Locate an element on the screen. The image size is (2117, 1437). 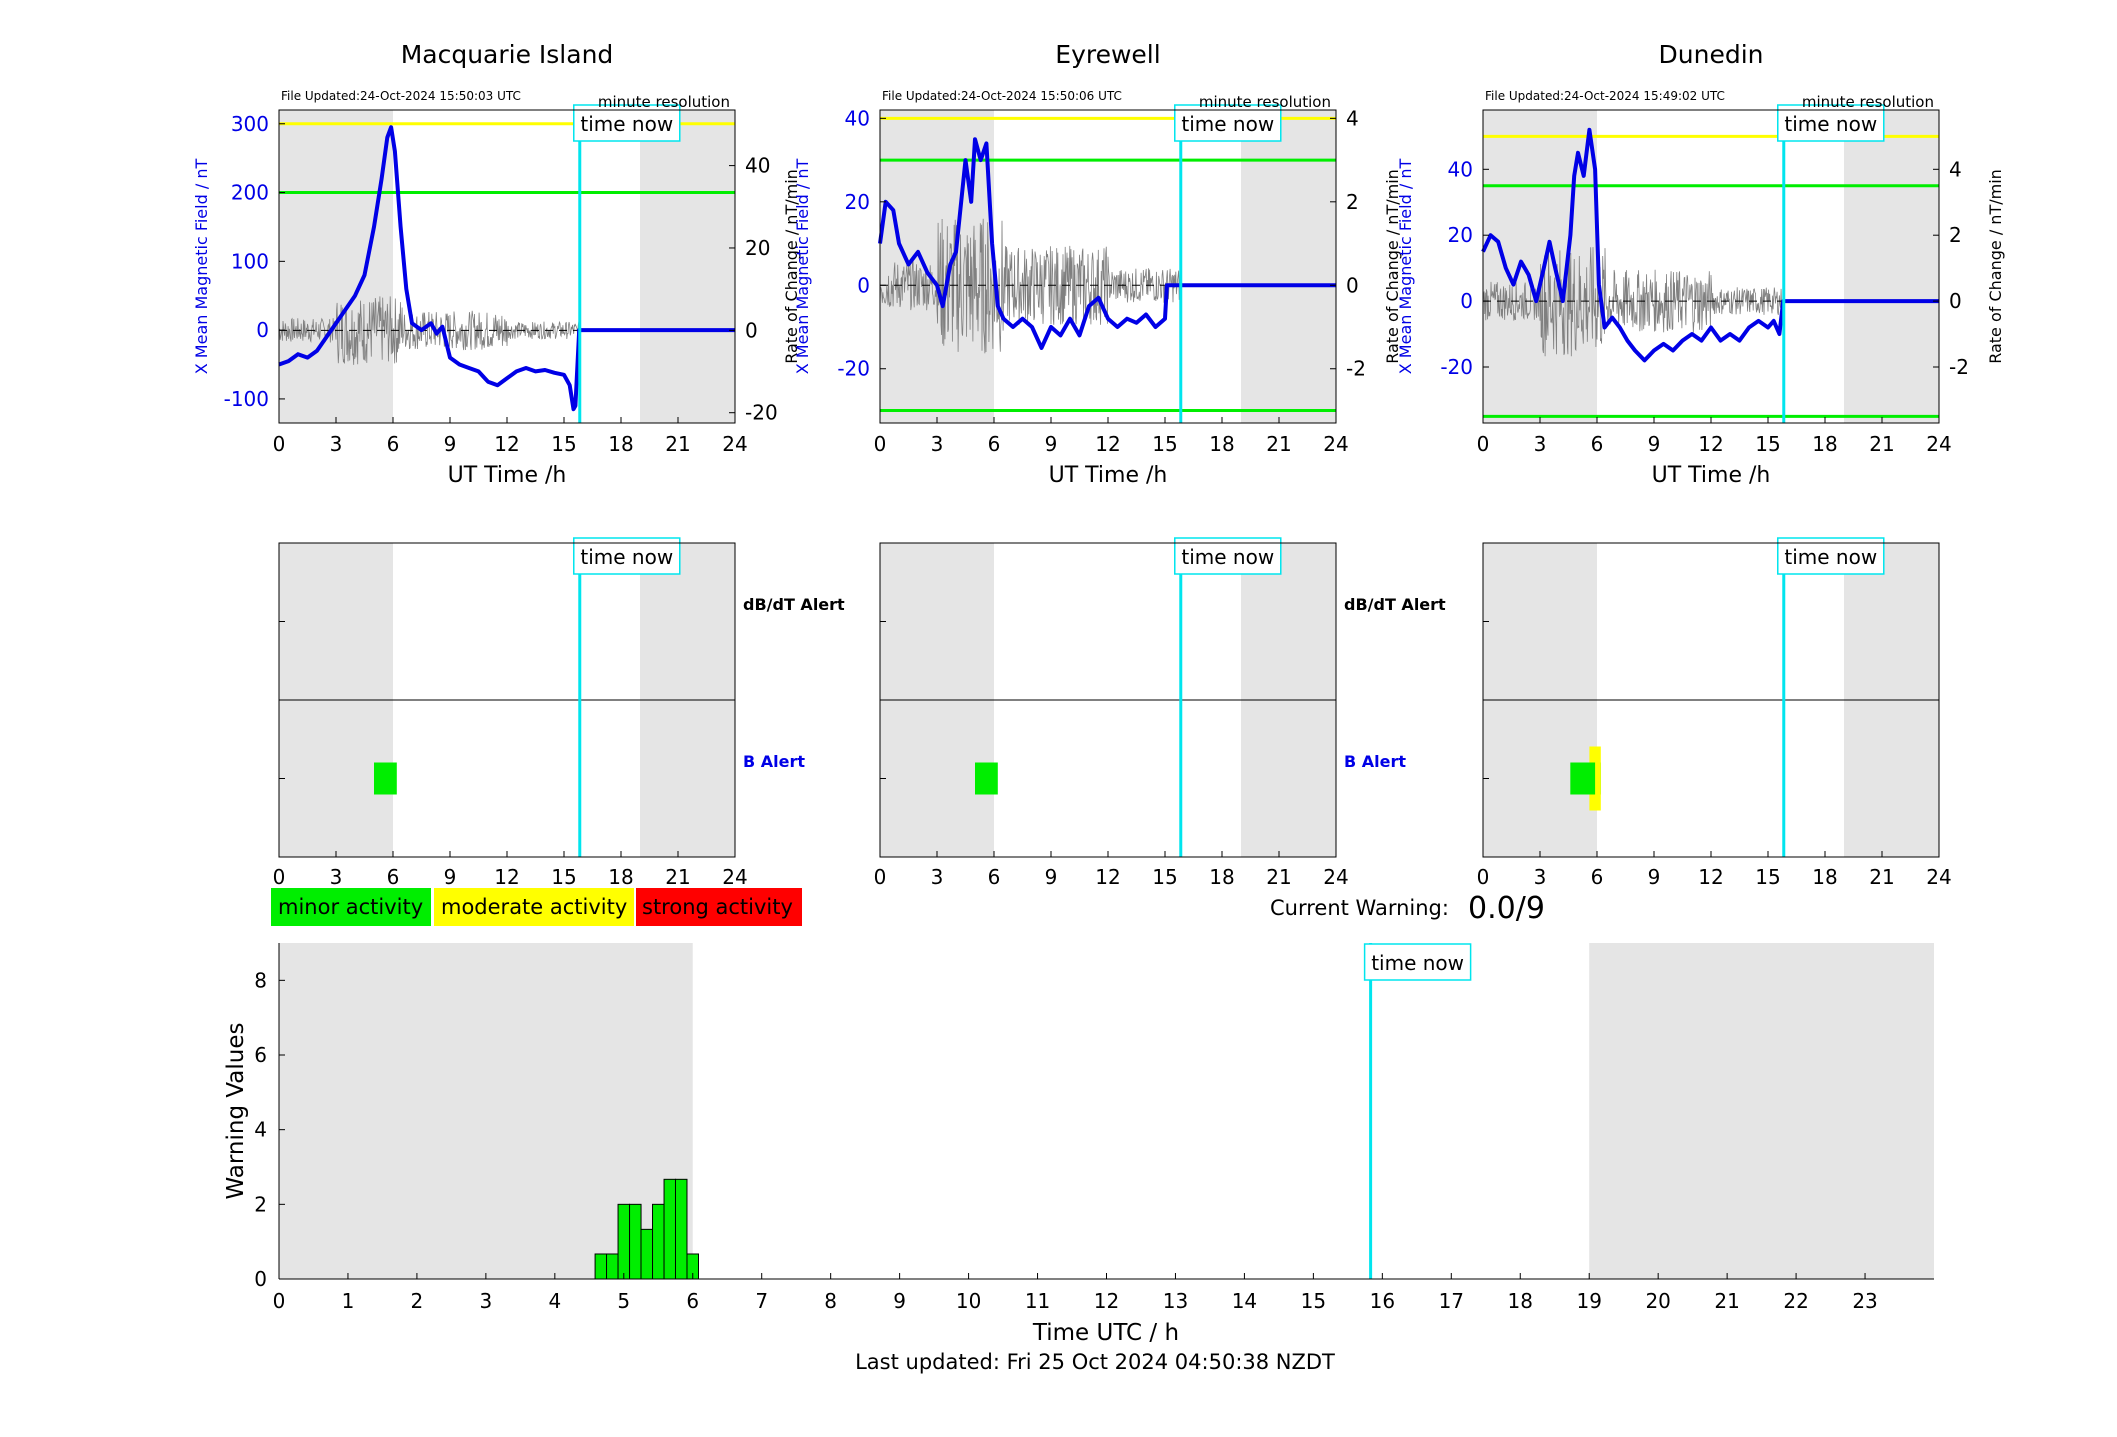
left-tick-label: 40 is located at coordinates (1460, 169).